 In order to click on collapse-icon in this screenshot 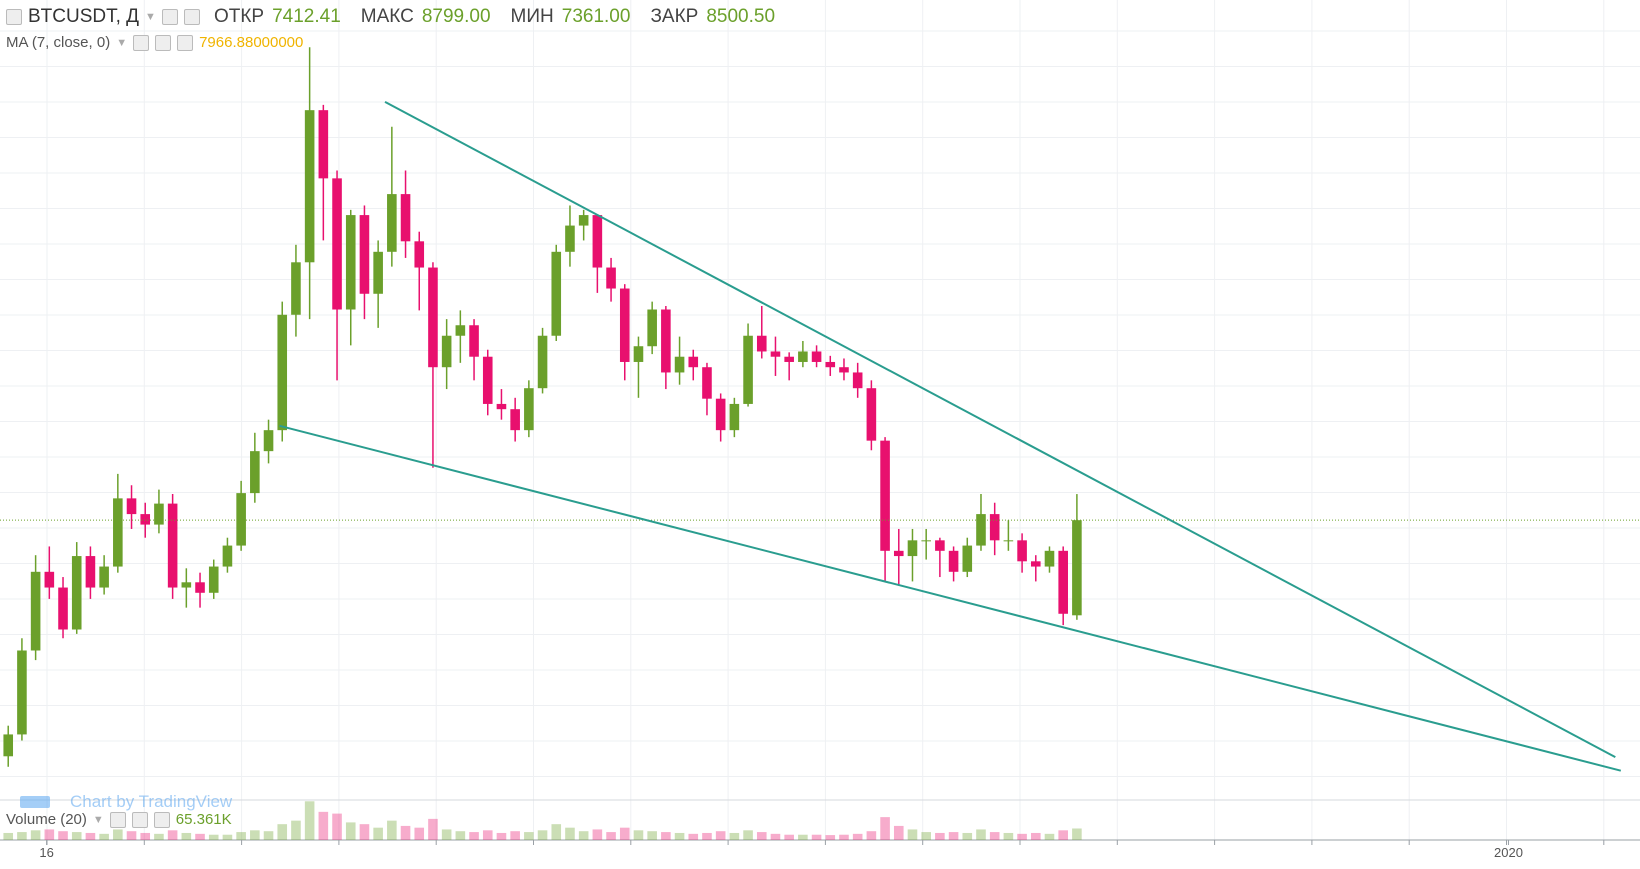, I will do `click(14, 17)`.